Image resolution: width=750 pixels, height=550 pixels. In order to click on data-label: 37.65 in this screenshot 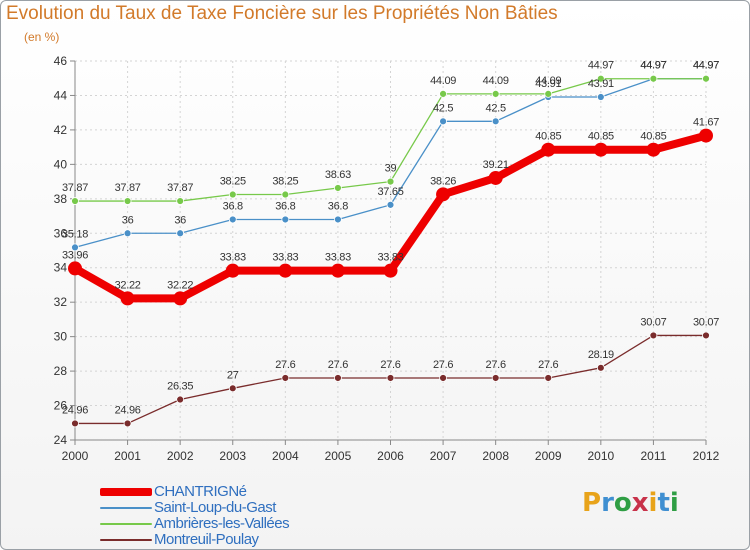, I will do `click(390, 192)`.